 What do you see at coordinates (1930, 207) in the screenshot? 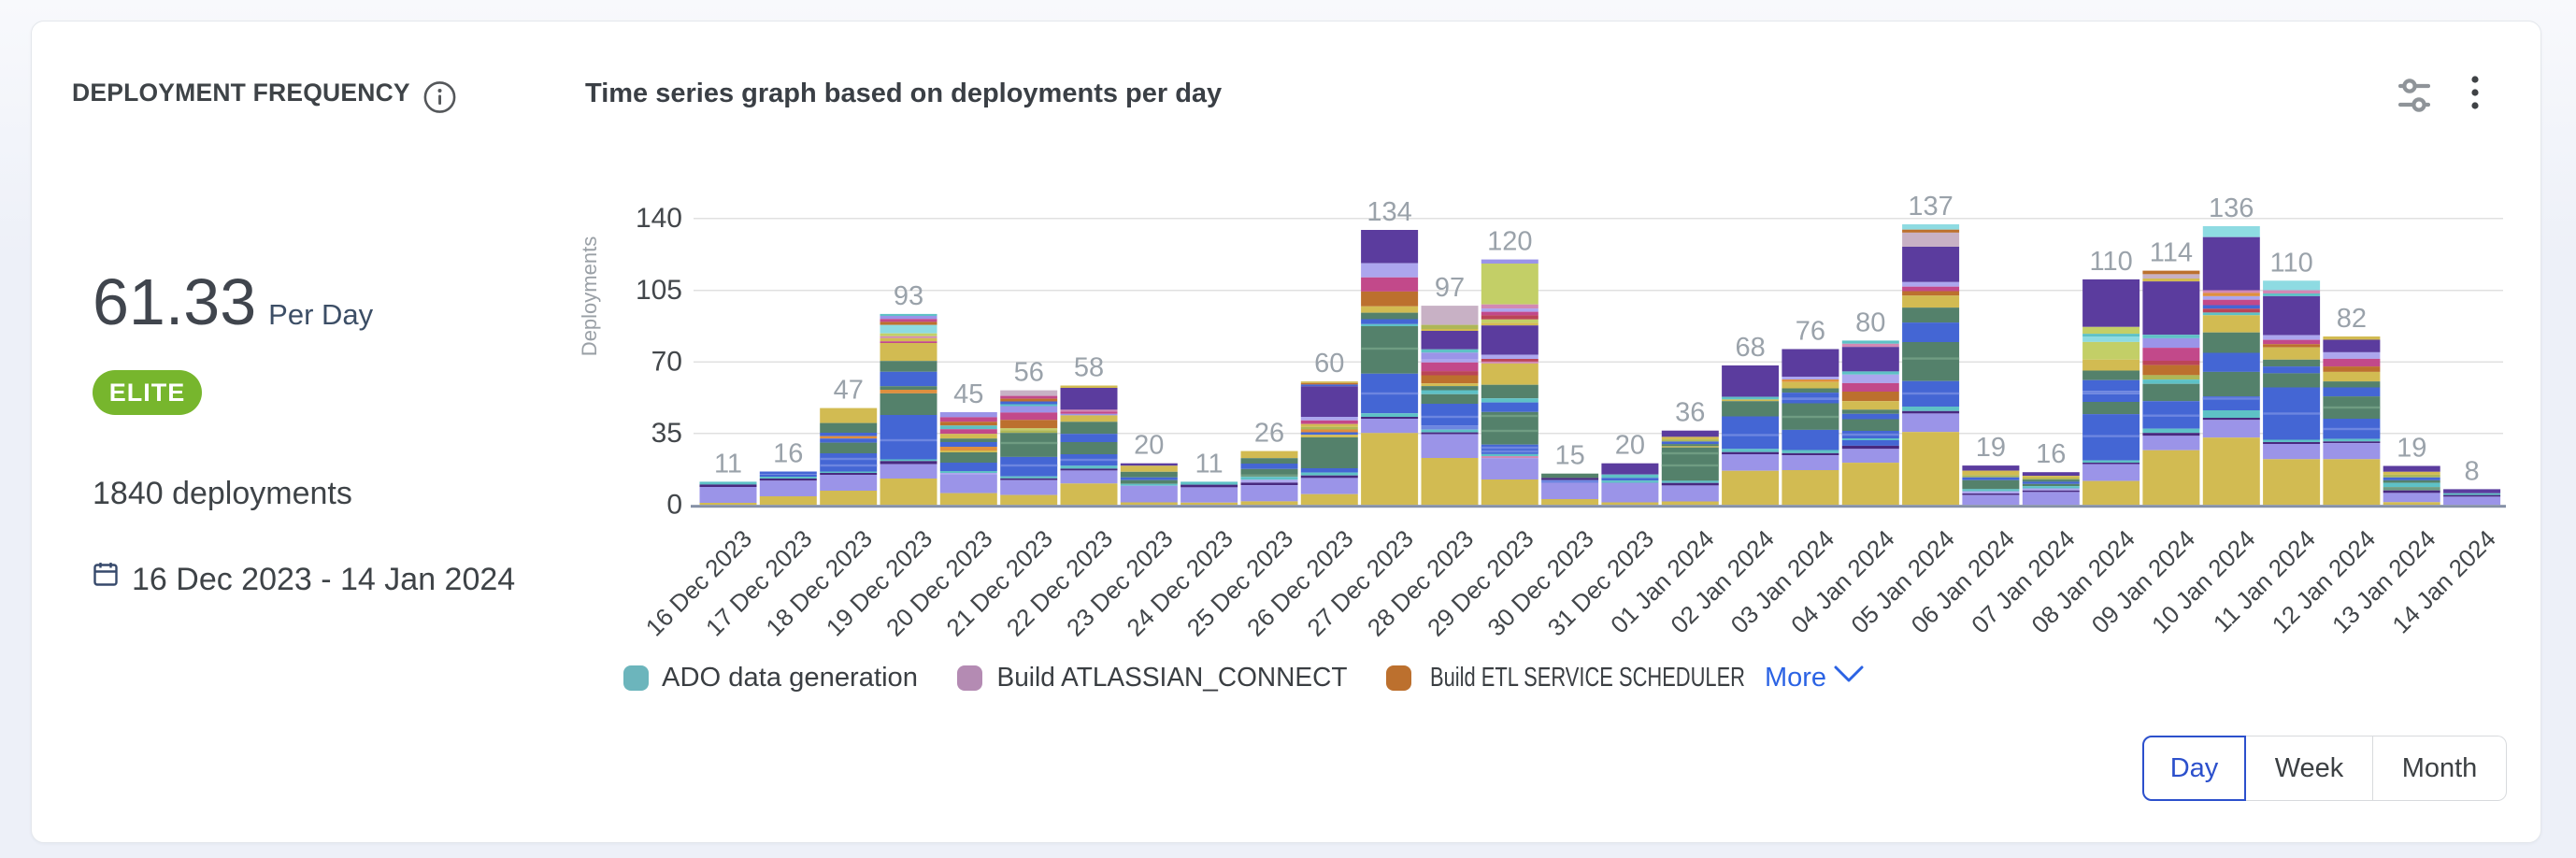
I see `svg-text: 137` at bounding box center [1930, 207].